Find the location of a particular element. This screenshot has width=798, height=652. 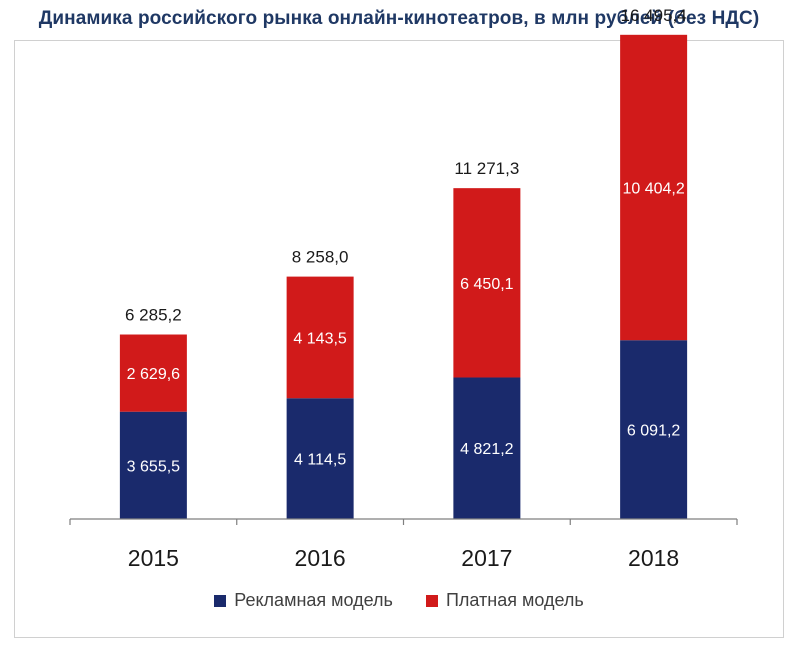

bar-paid-2017 is located at coordinates (487, 283).